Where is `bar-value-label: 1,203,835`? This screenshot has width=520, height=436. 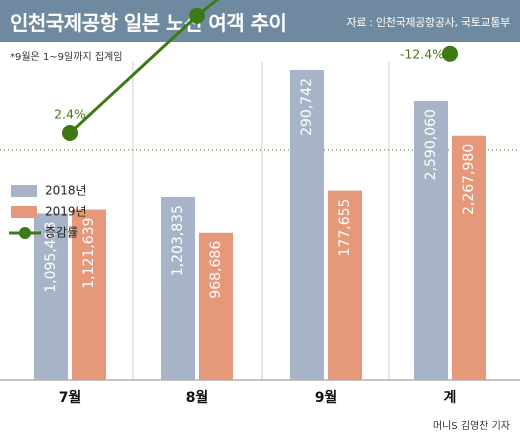 bar-value-label: 1,203,835 is located at coordinates (178, 240).